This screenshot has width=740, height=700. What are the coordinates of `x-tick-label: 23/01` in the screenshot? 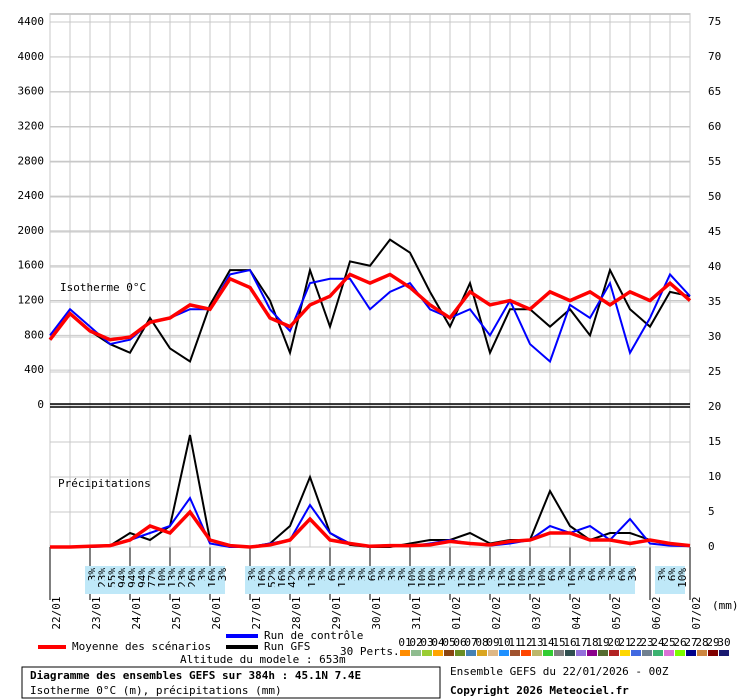 It's located at (96, 612).